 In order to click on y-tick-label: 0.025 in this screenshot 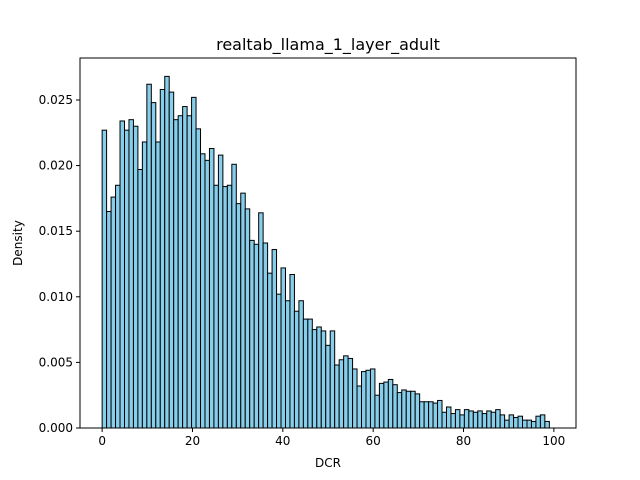, I will do `click(56, 100)`.